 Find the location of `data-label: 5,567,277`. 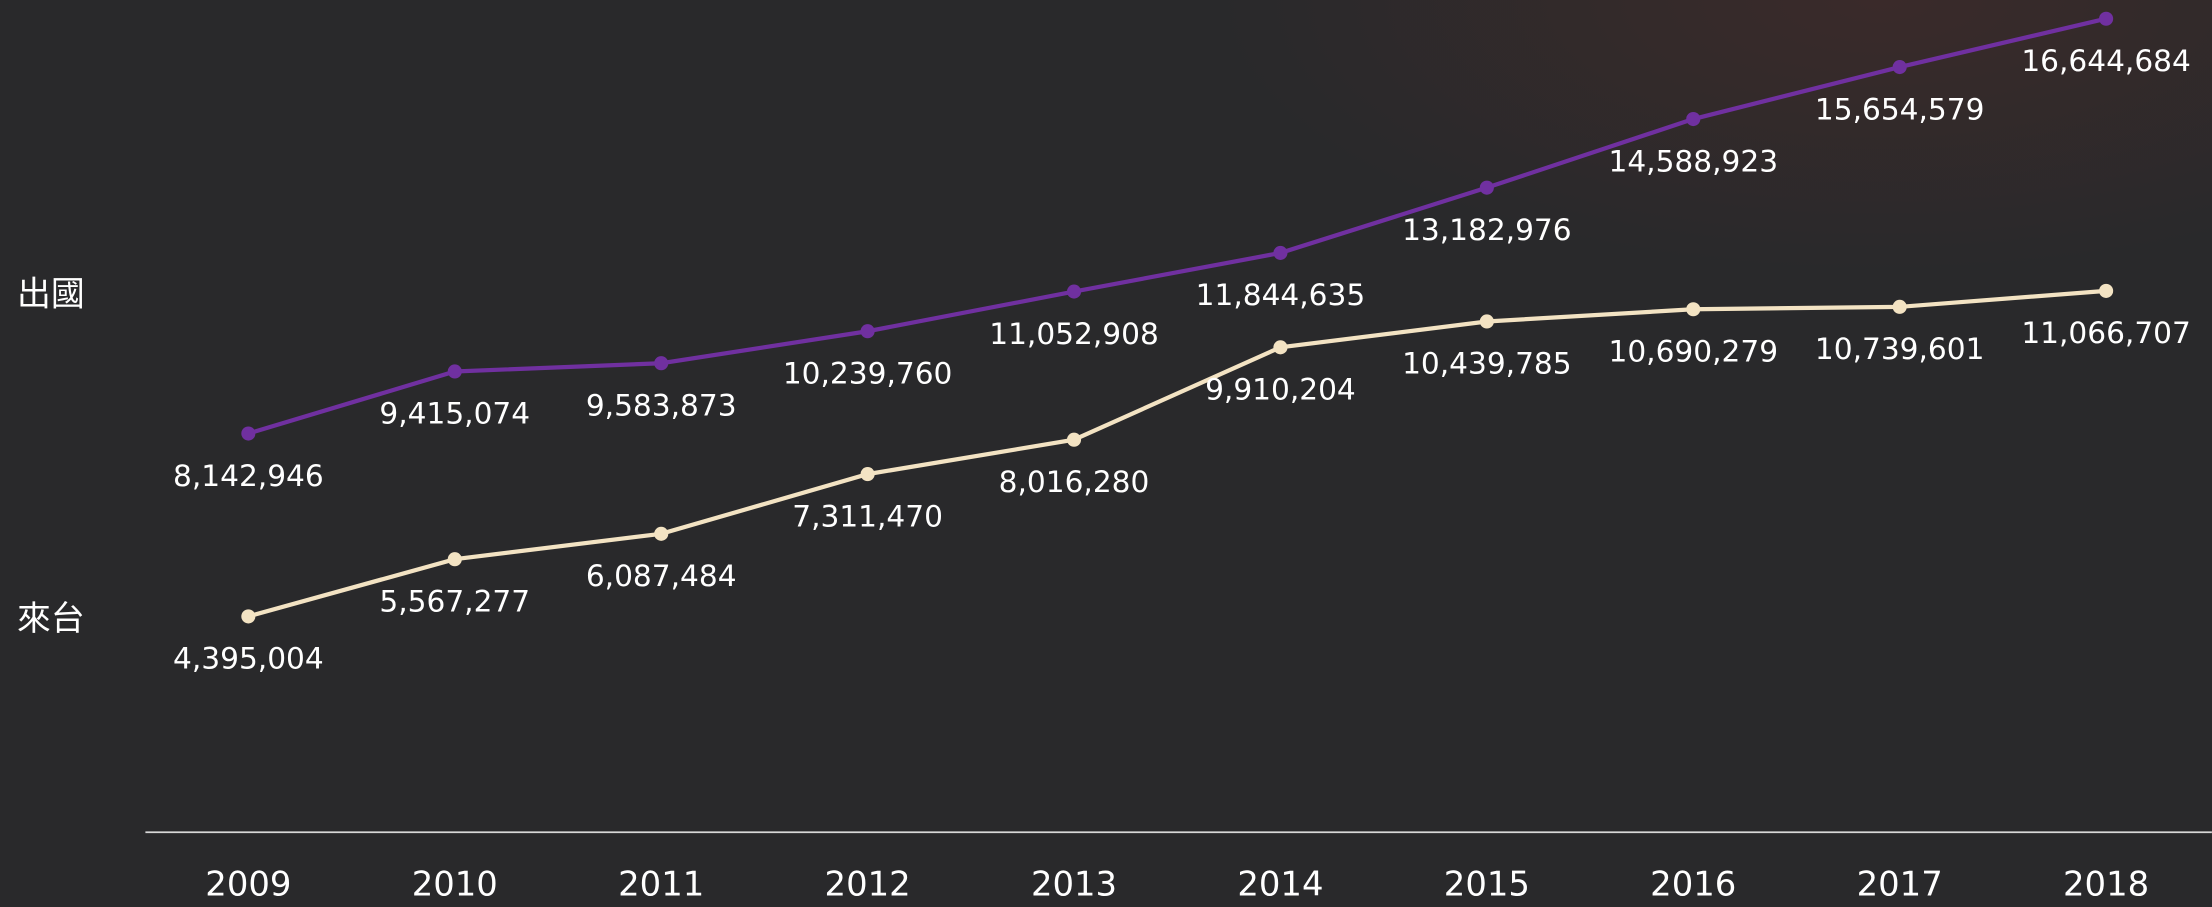

data-label: 5,567,277 is located at coordinates (454, 601).